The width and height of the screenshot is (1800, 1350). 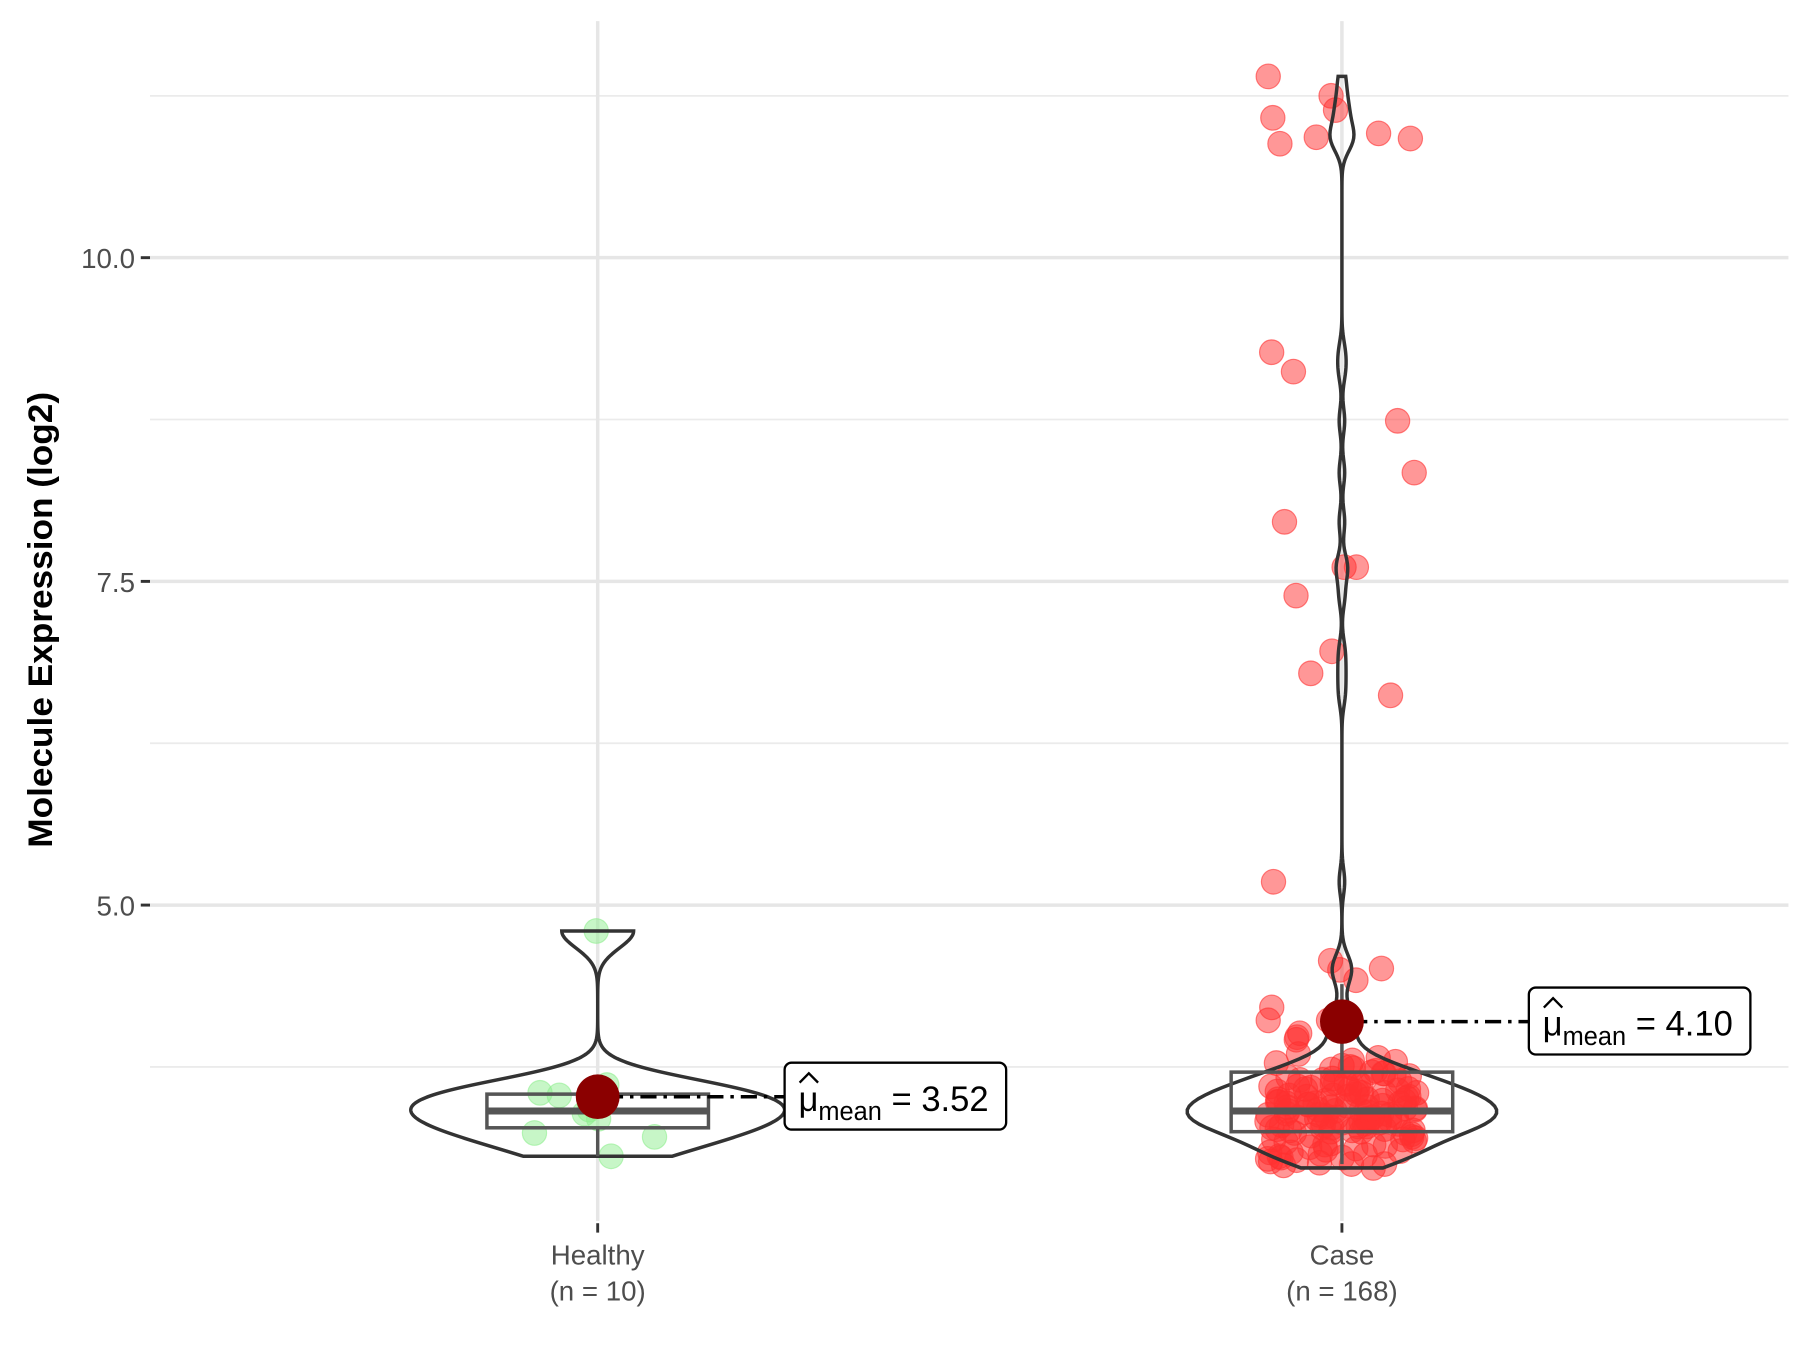 I want to click on x-tick-count-label: (n = 10), so click(x=598, y=1290).